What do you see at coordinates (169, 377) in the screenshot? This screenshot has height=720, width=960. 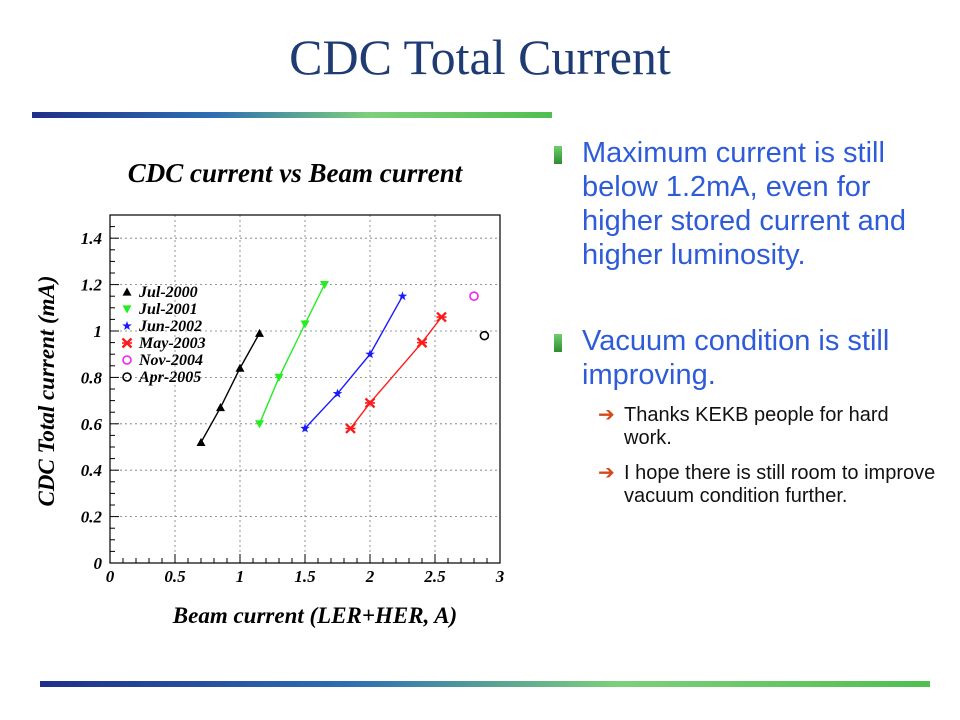 I see `legend-label: Apr-2005` at bounding box center [169, 377].